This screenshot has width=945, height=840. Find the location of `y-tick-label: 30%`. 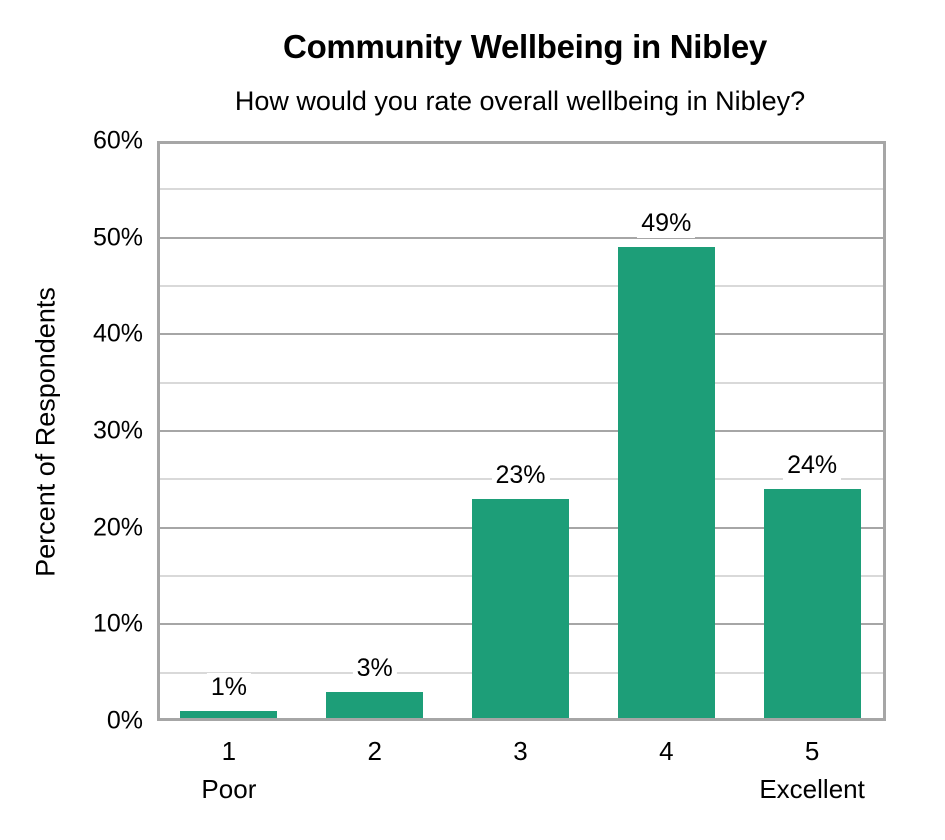

y-tick-label: 30% is located at coordinates (117, 430).